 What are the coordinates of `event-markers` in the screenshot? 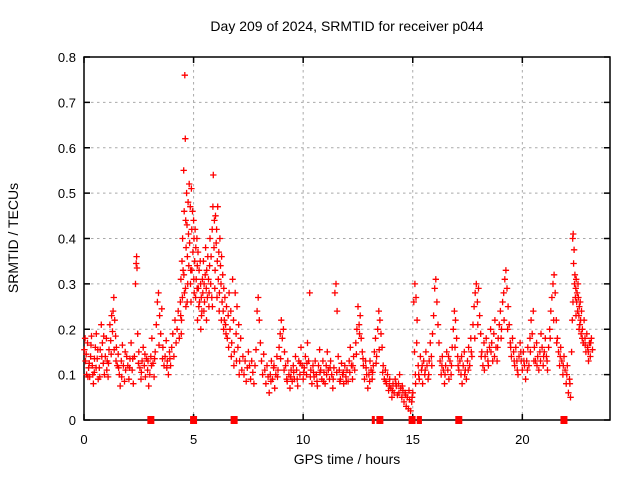 It's located at (357, 420).